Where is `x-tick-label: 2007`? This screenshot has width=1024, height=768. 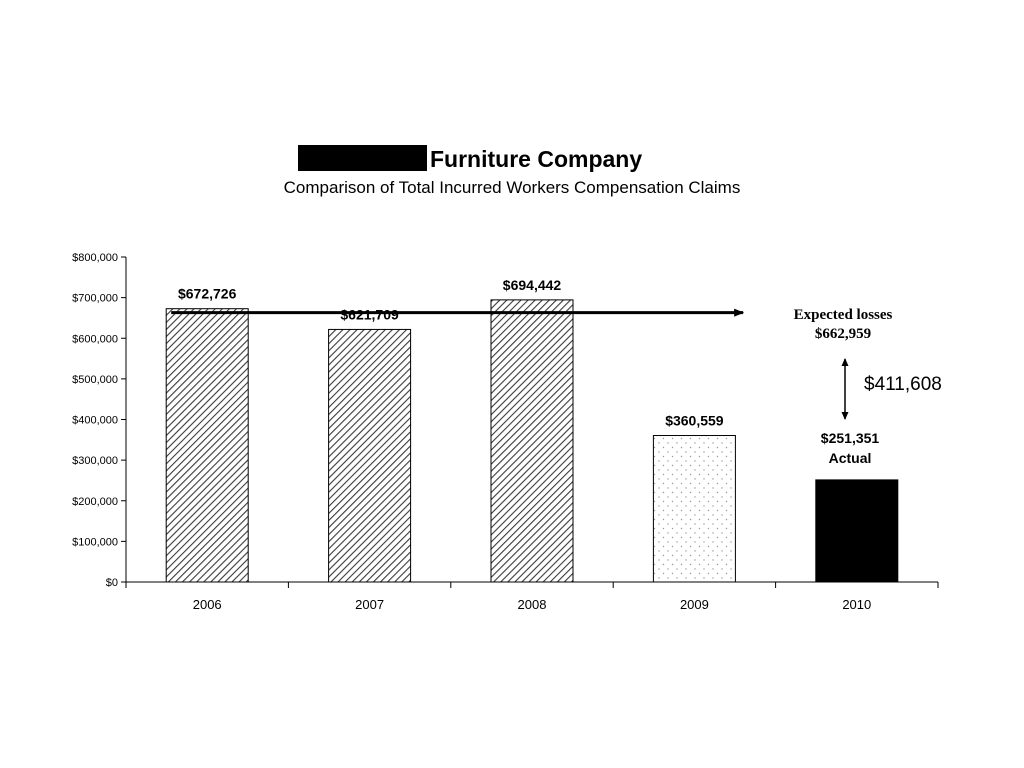
x-tick-label: 2007 is located at coordinates (369, 604).